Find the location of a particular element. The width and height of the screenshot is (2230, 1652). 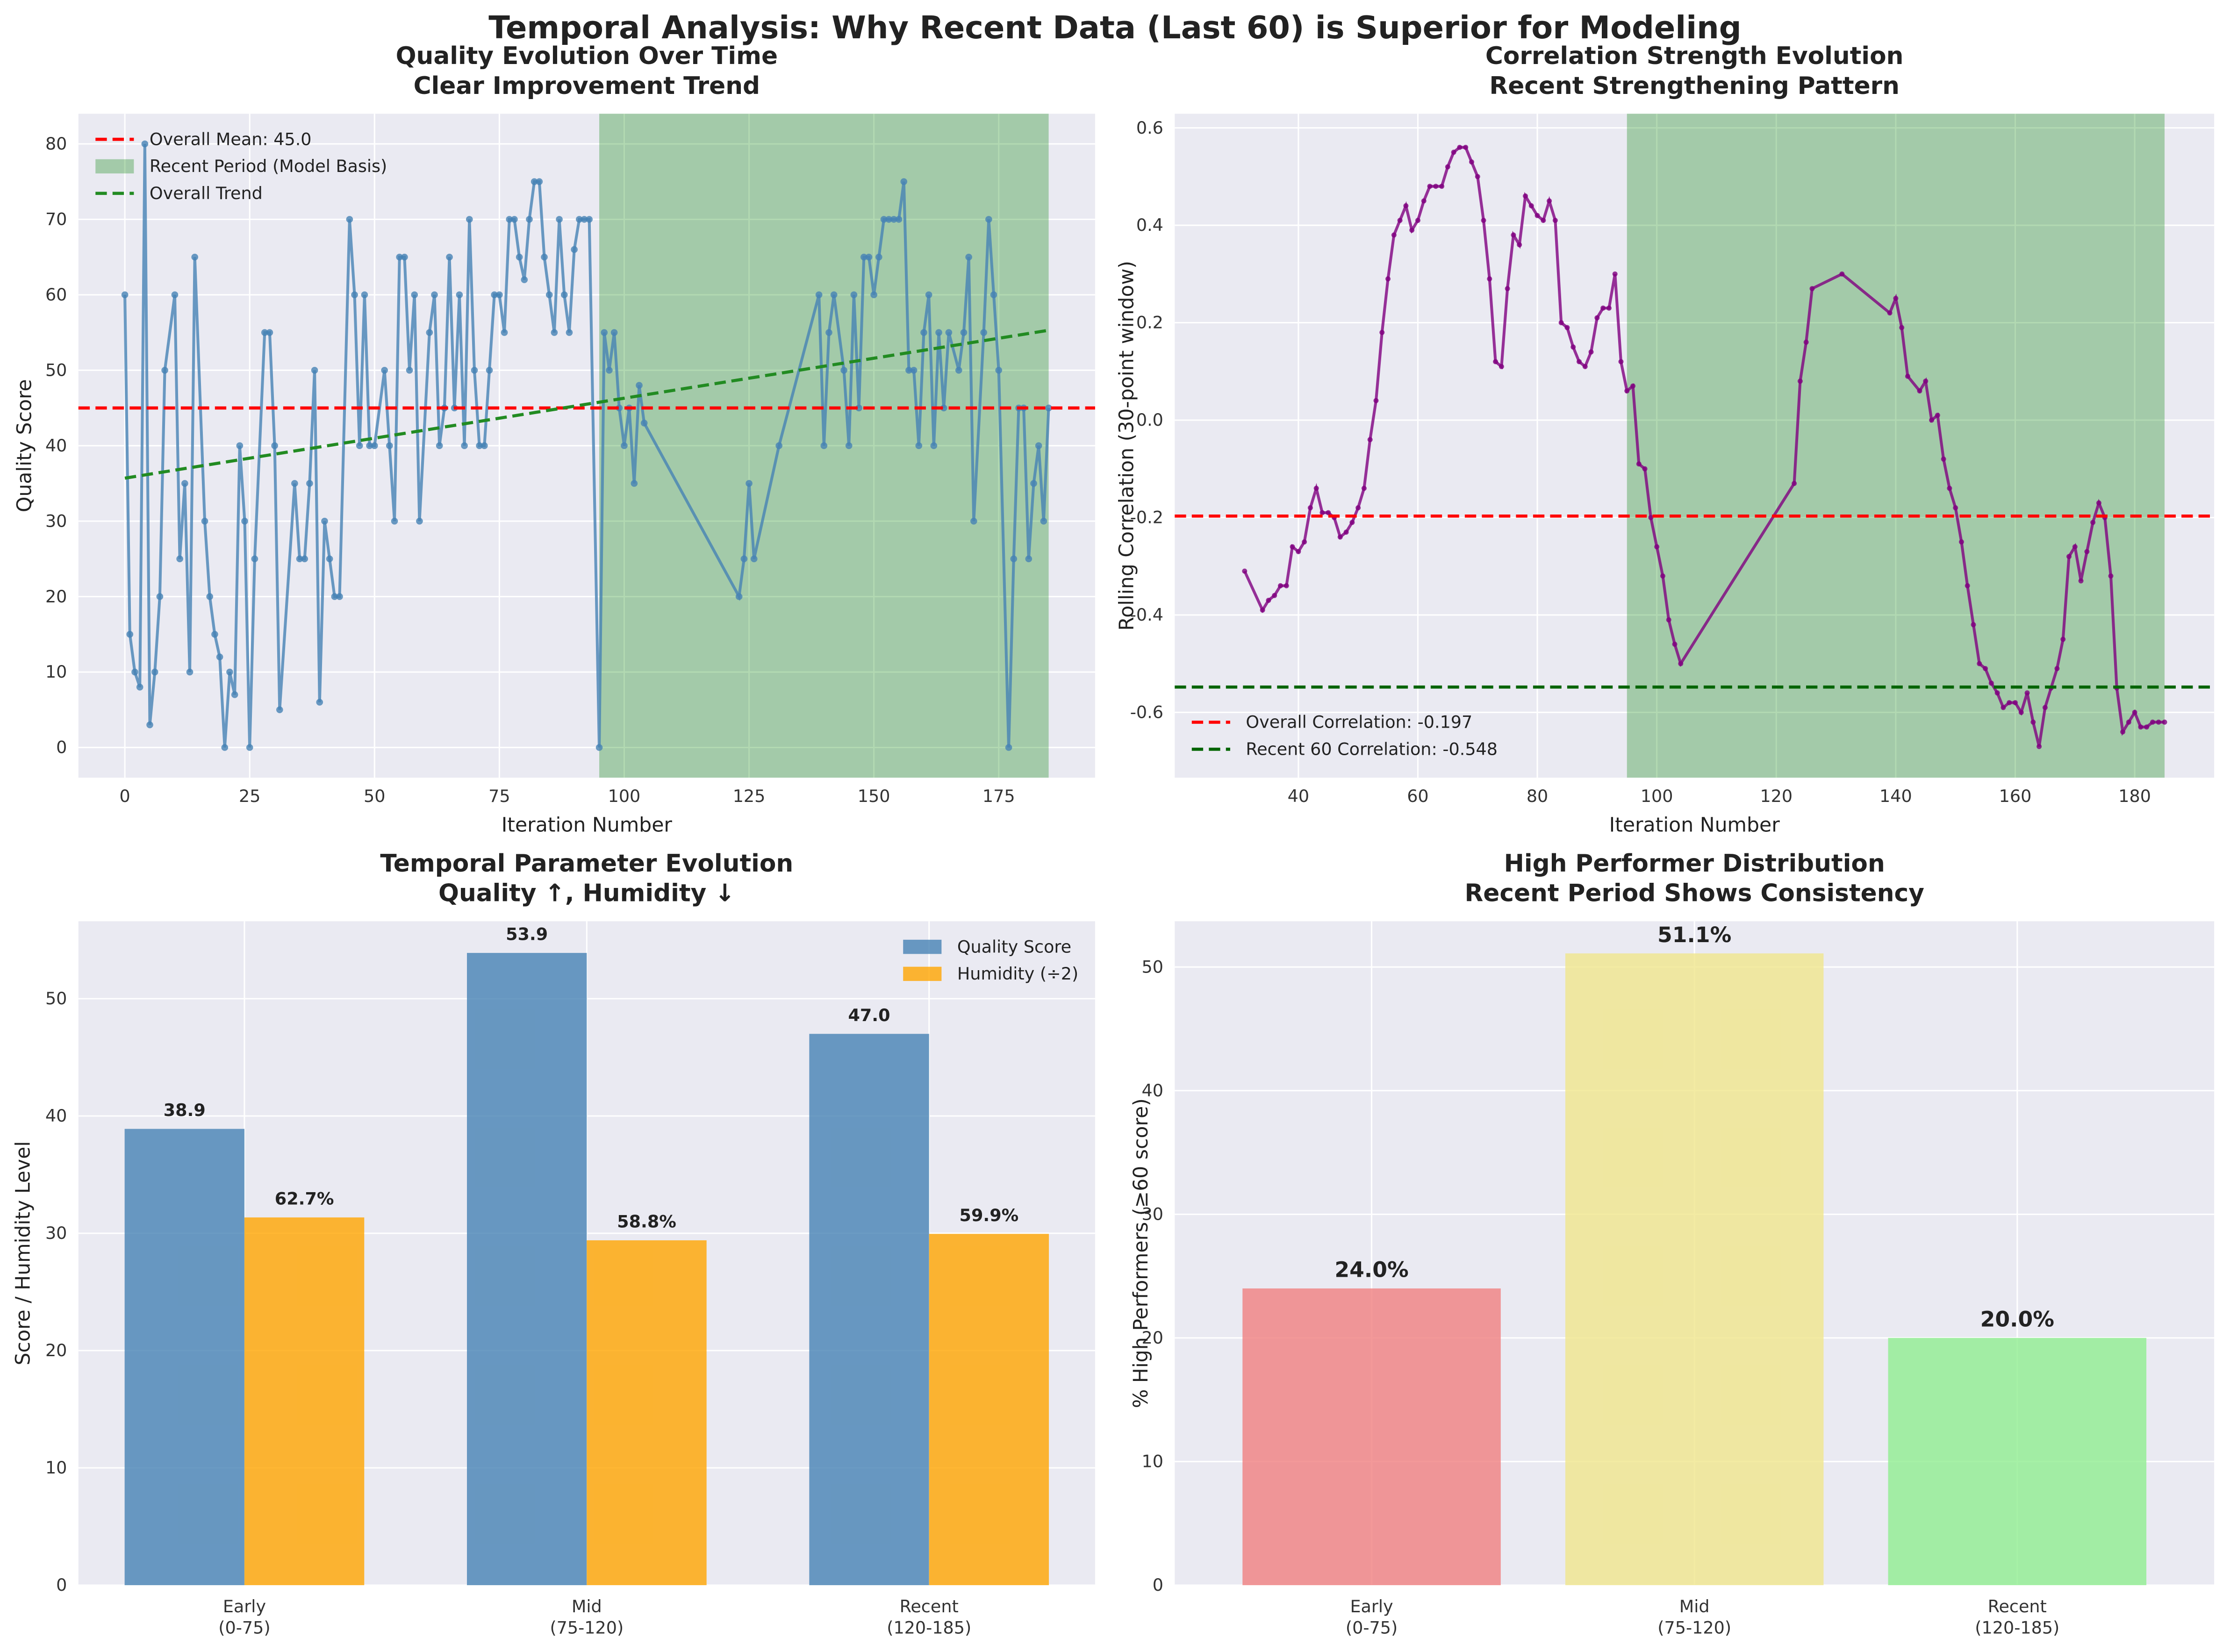

x-tick-label: 0 is located at coordinates (125, 796).